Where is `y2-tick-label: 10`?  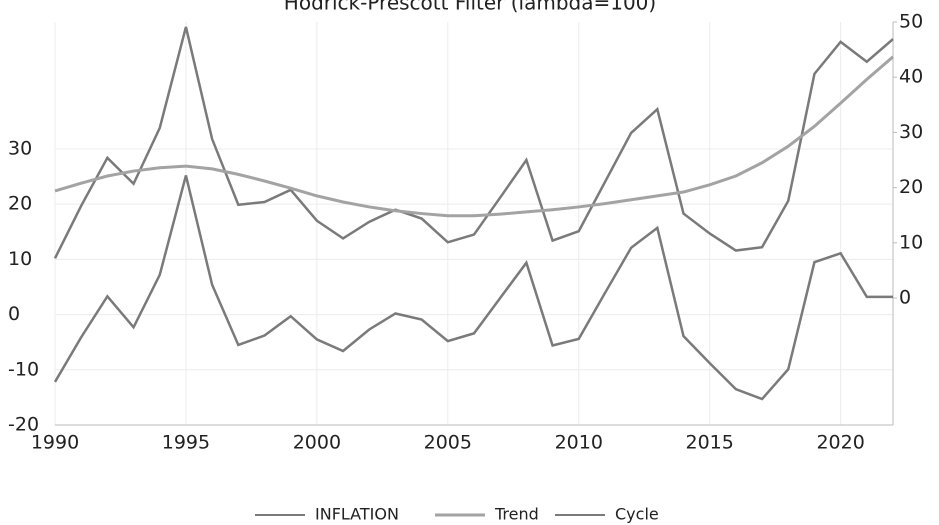
y2-tick-label: 10 is located at coordinates (911, 242).